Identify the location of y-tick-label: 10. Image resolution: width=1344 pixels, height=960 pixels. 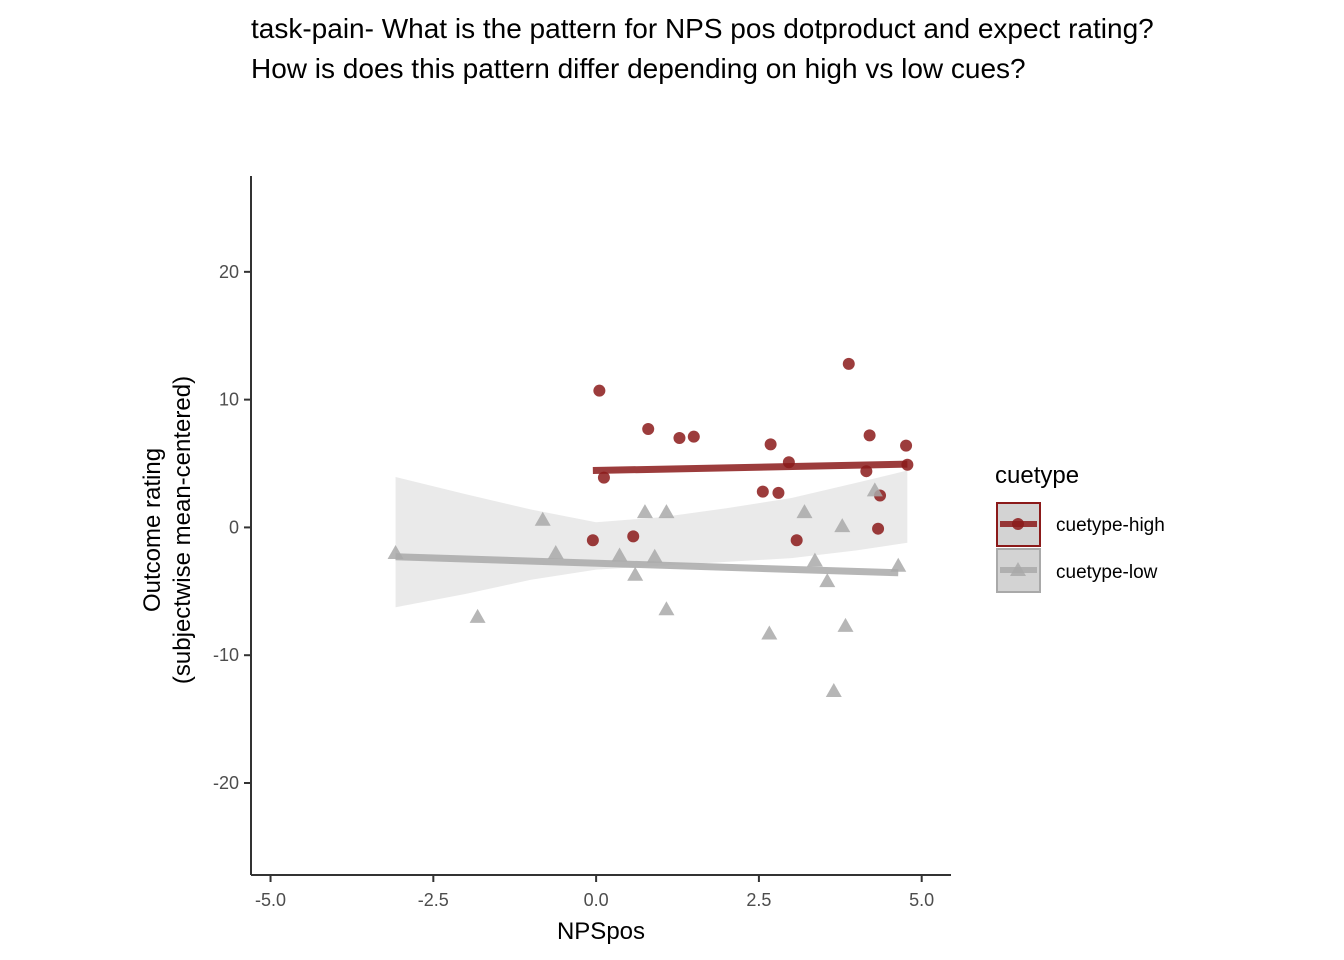
(229, 400).